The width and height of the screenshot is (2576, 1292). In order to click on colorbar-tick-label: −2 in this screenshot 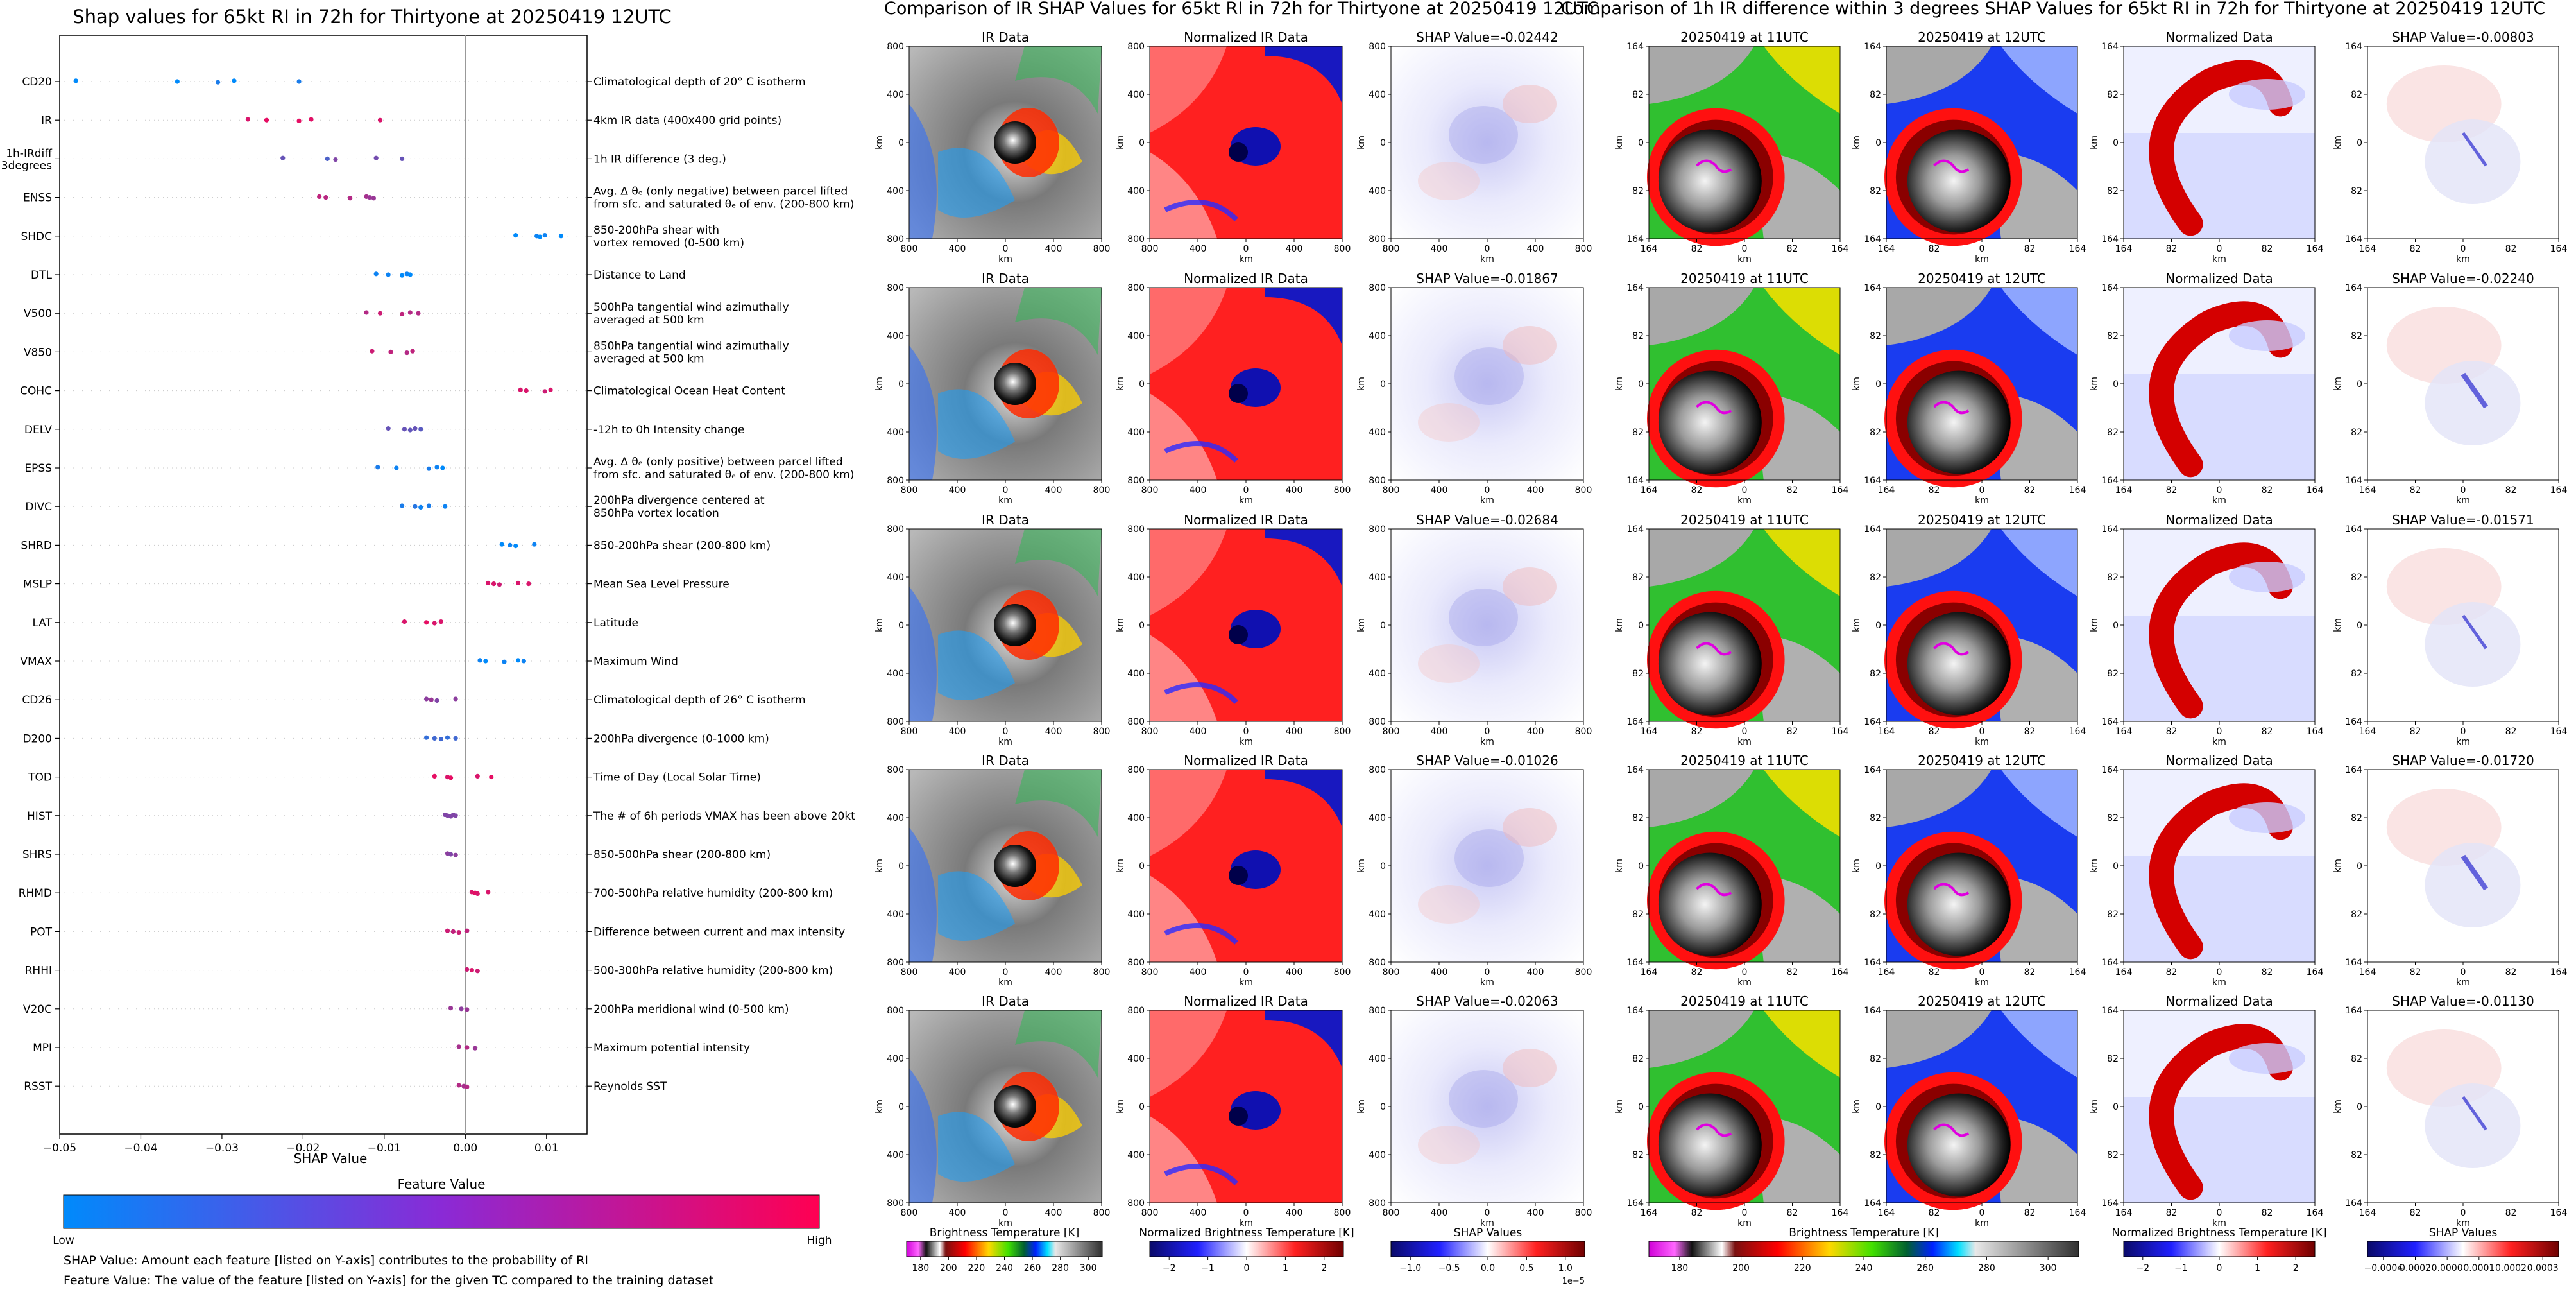, I will do `click(1169, 1268)`.